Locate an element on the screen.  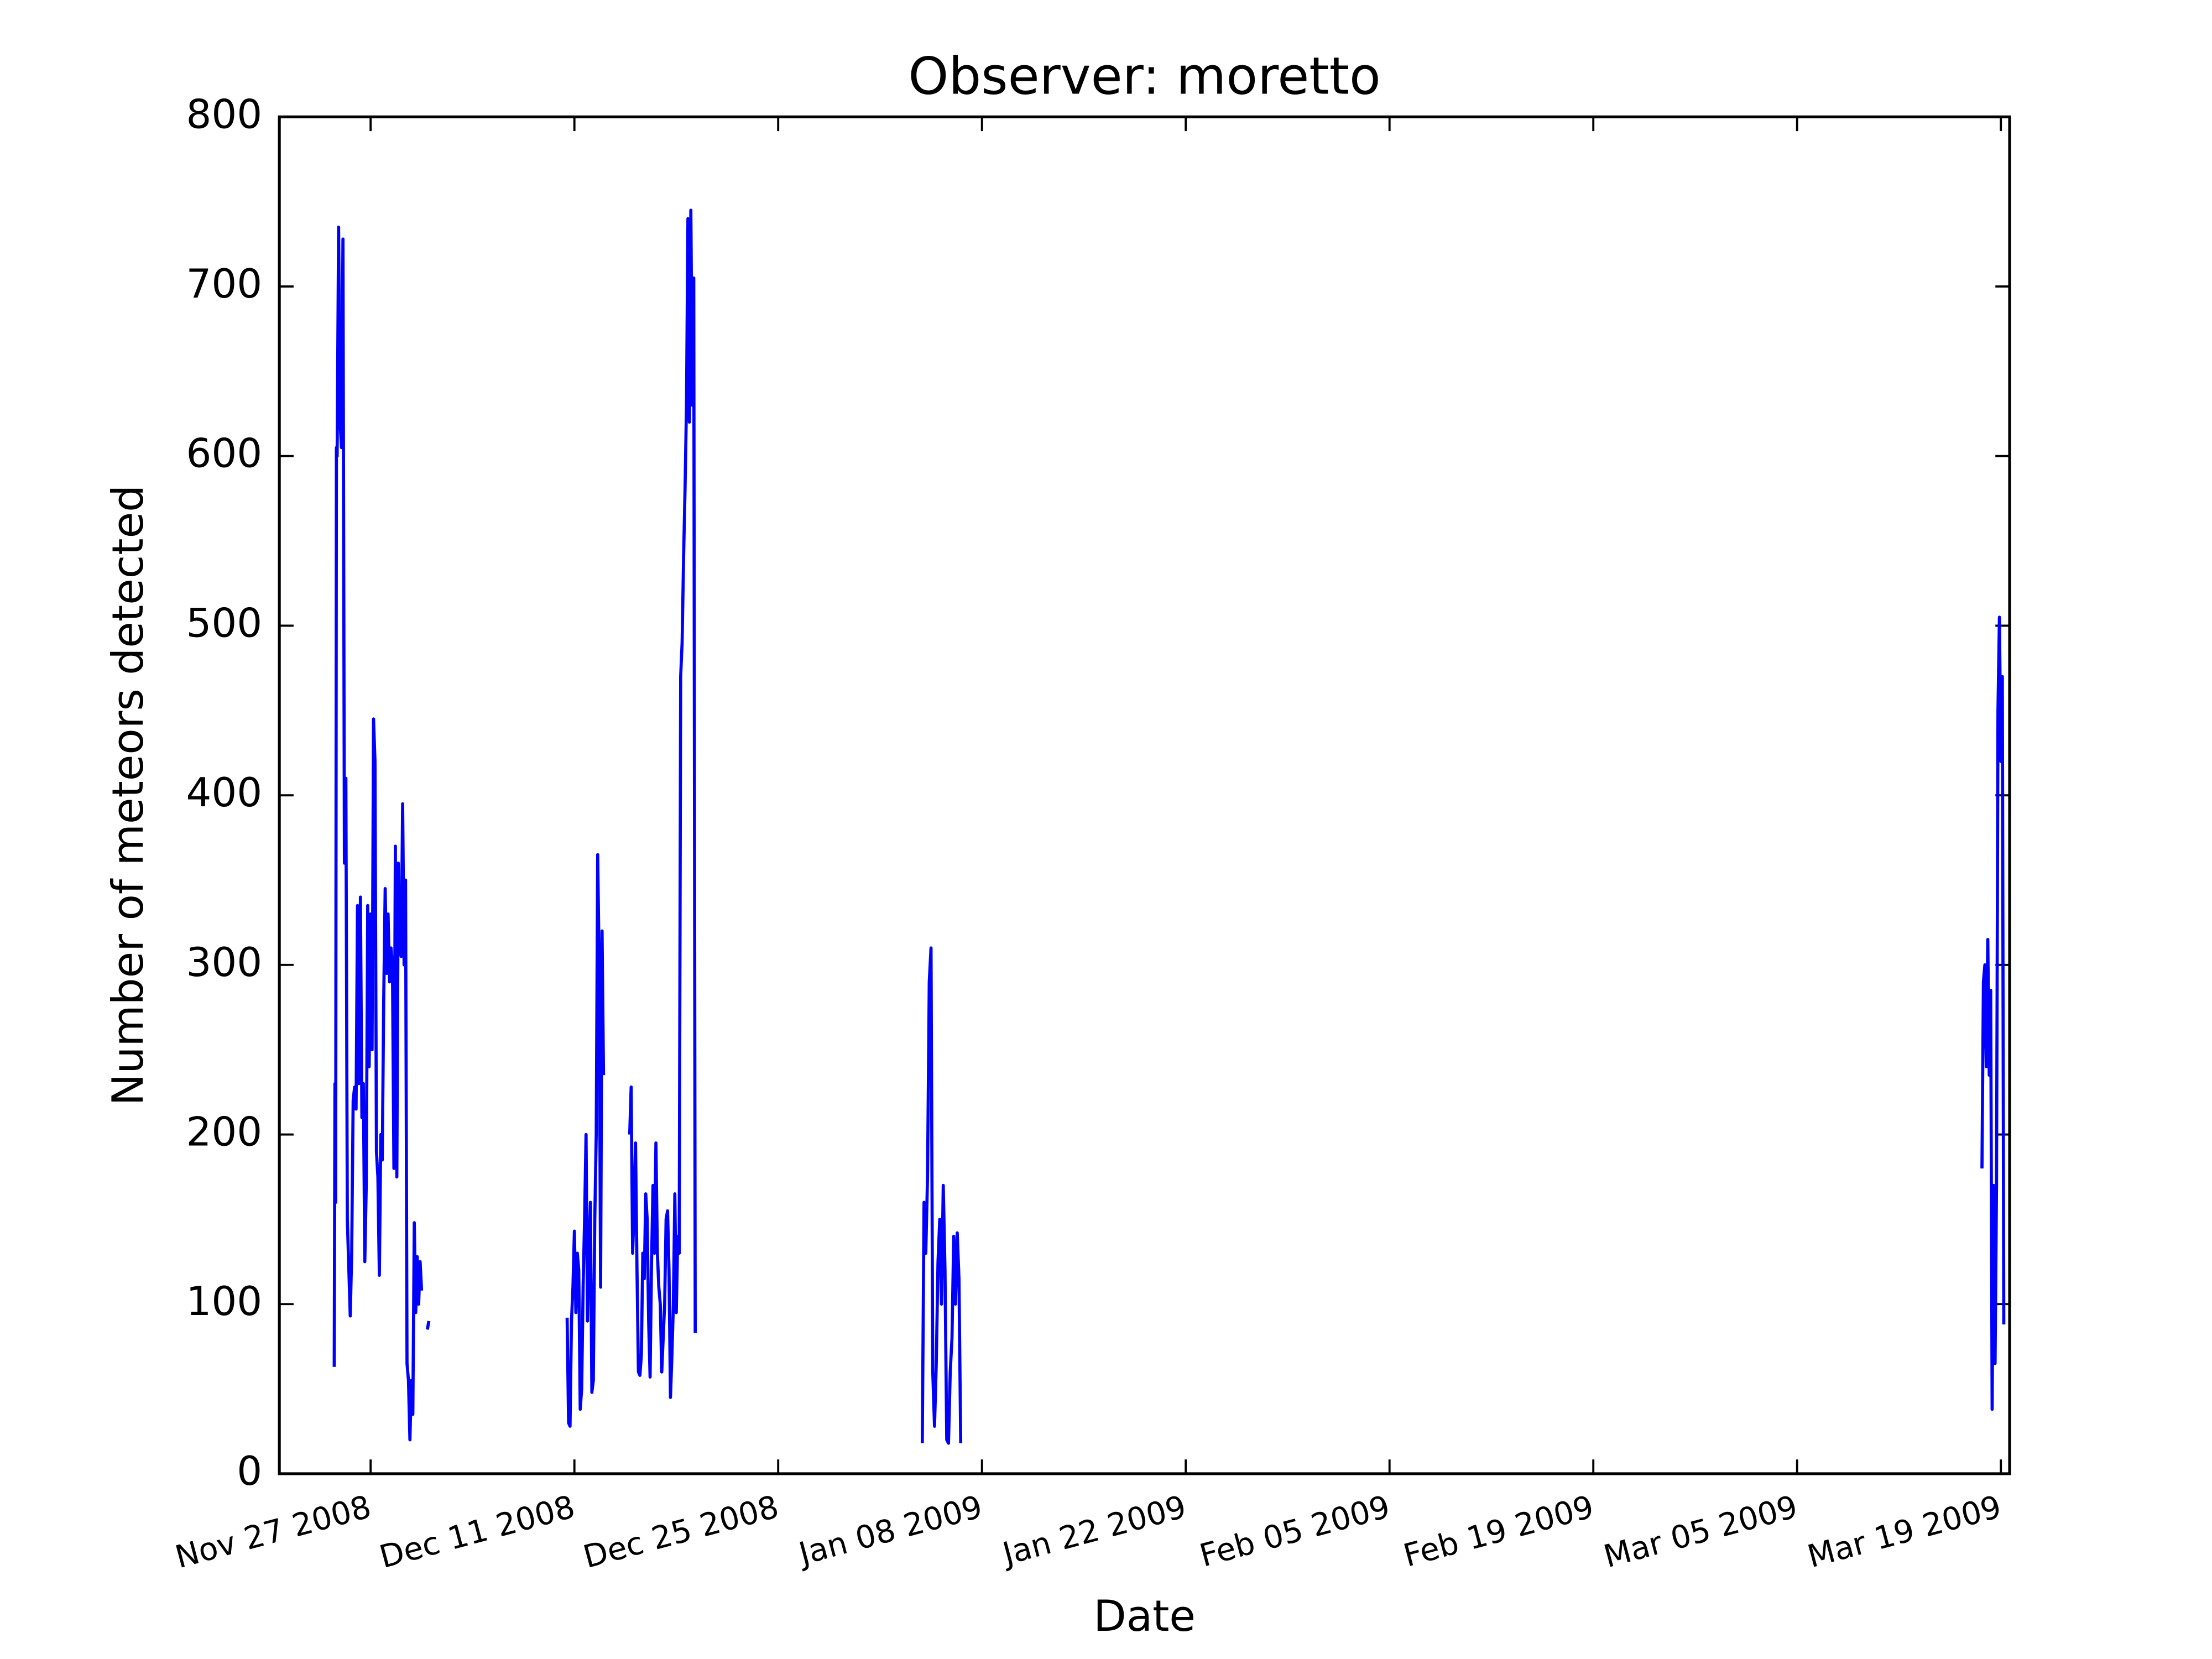
y-tick-label: 700 is located at coordinates (224, 284).